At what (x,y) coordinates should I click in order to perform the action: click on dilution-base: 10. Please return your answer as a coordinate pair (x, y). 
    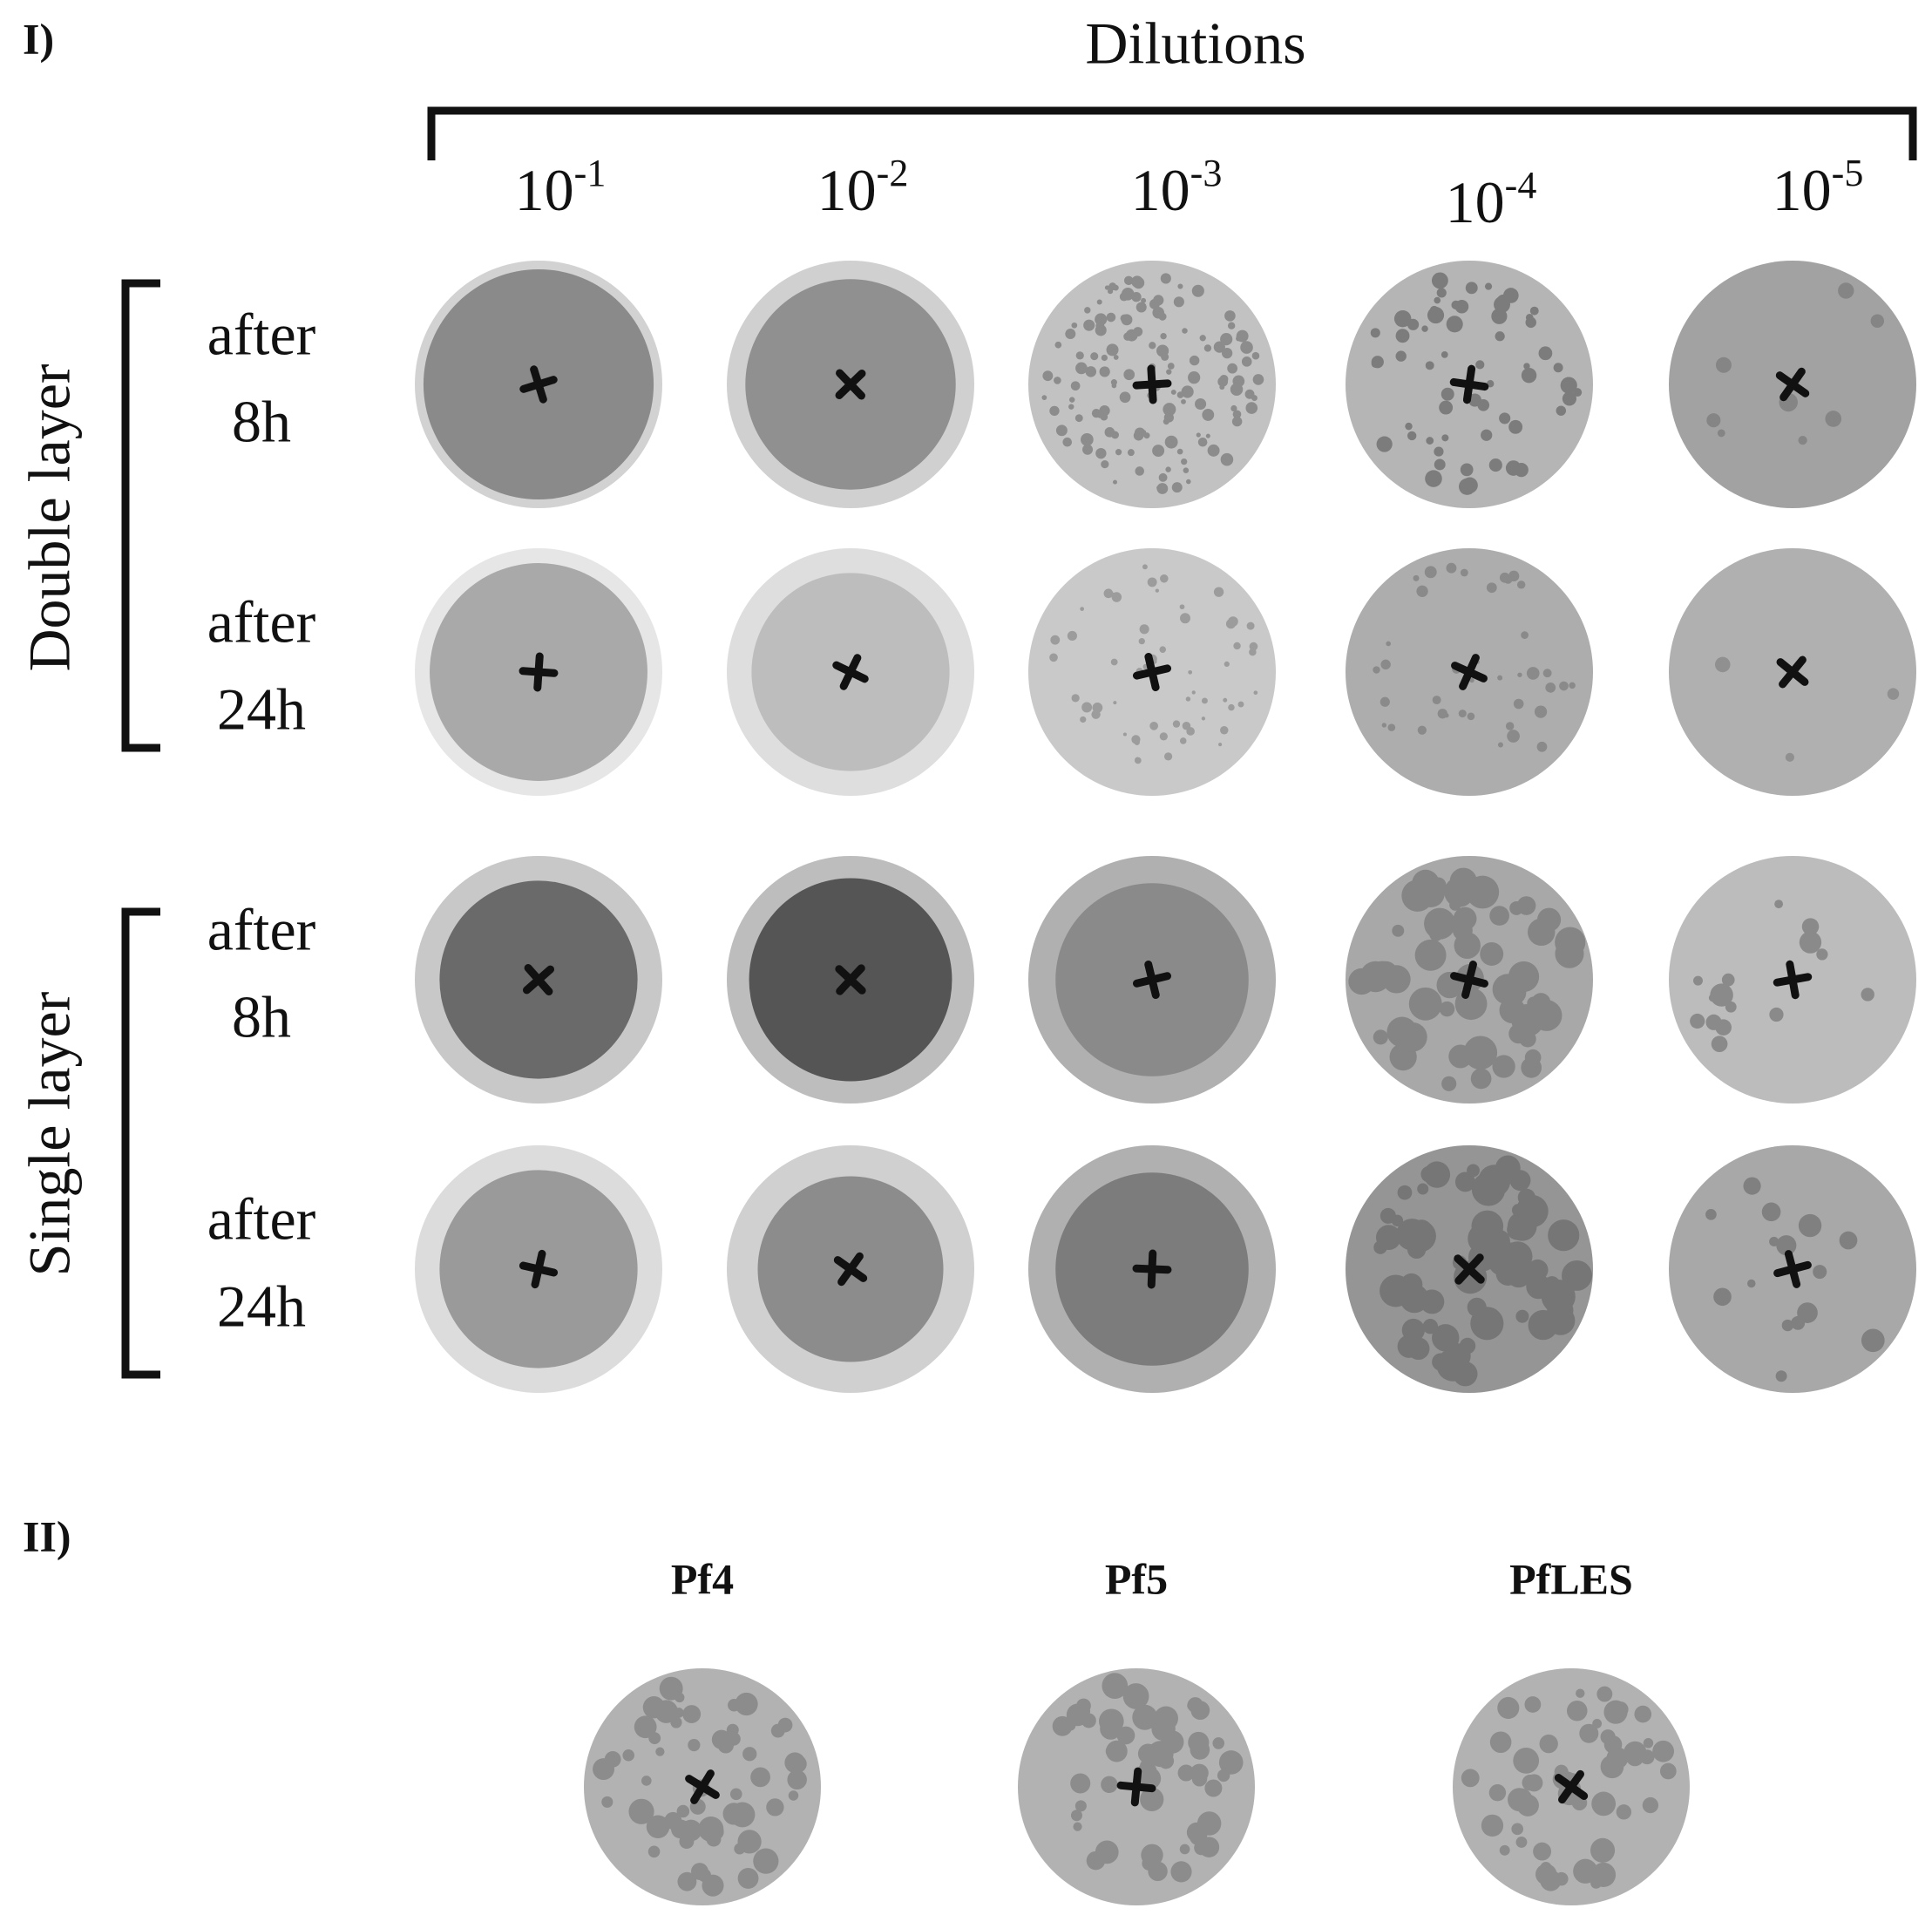
    Looking at the image, I should click on (544, 190).